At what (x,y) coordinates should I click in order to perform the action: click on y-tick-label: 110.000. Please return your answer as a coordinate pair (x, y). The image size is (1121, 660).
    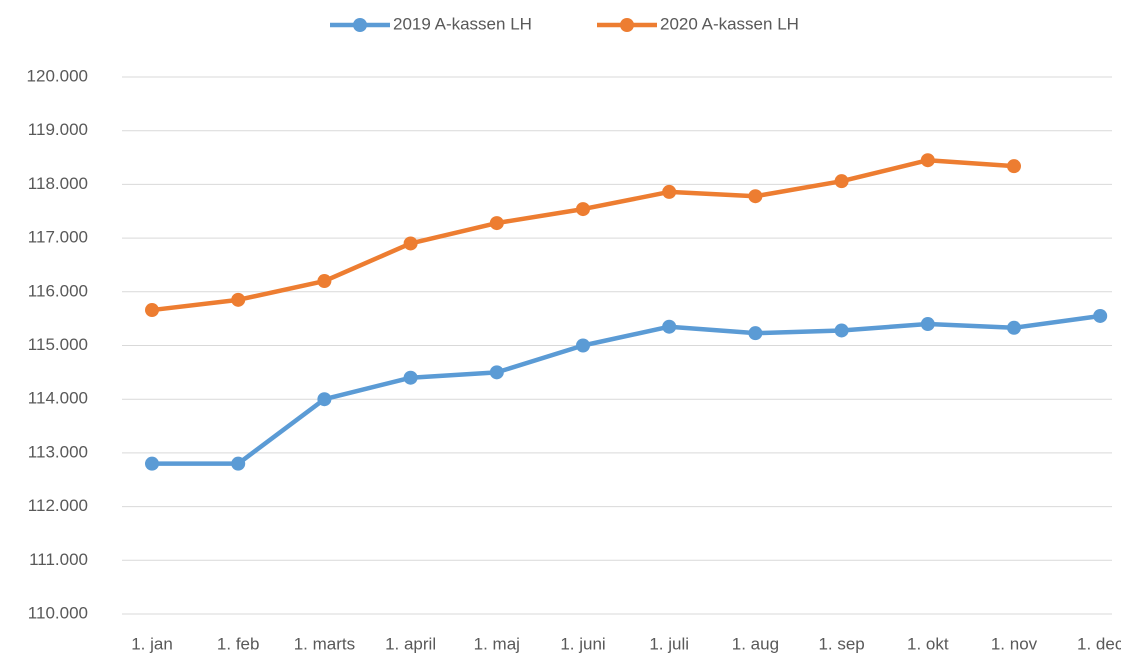
    Looking at the image, I should click on (58, 612).